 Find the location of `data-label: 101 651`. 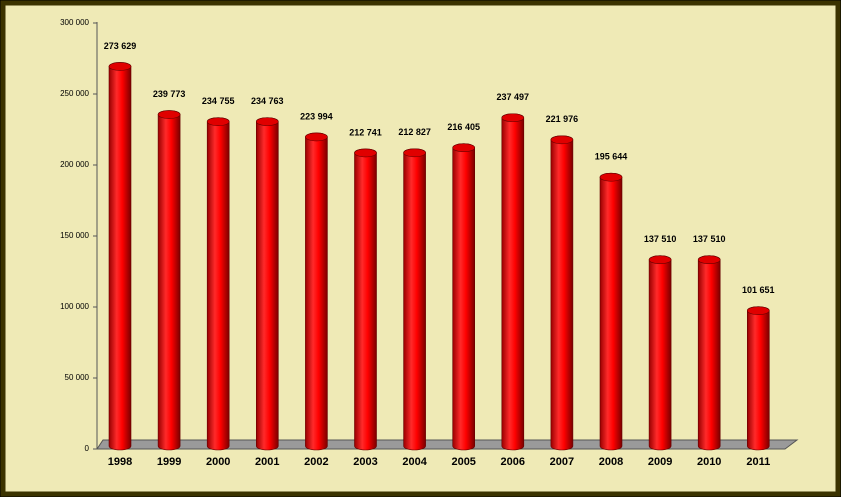

data-label: 101 651 is located at coordinates (758, 290).